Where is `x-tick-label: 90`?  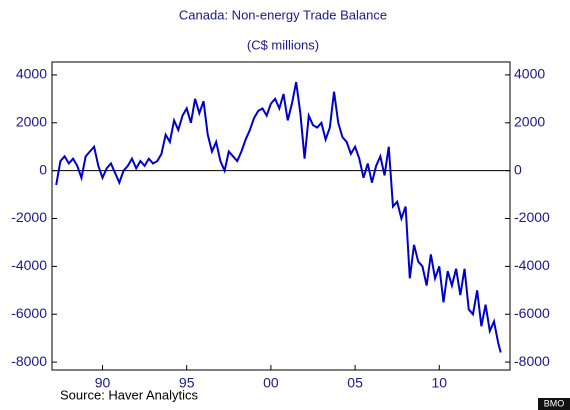 x-tick-label: 90 is located at coordinates (103, 383).